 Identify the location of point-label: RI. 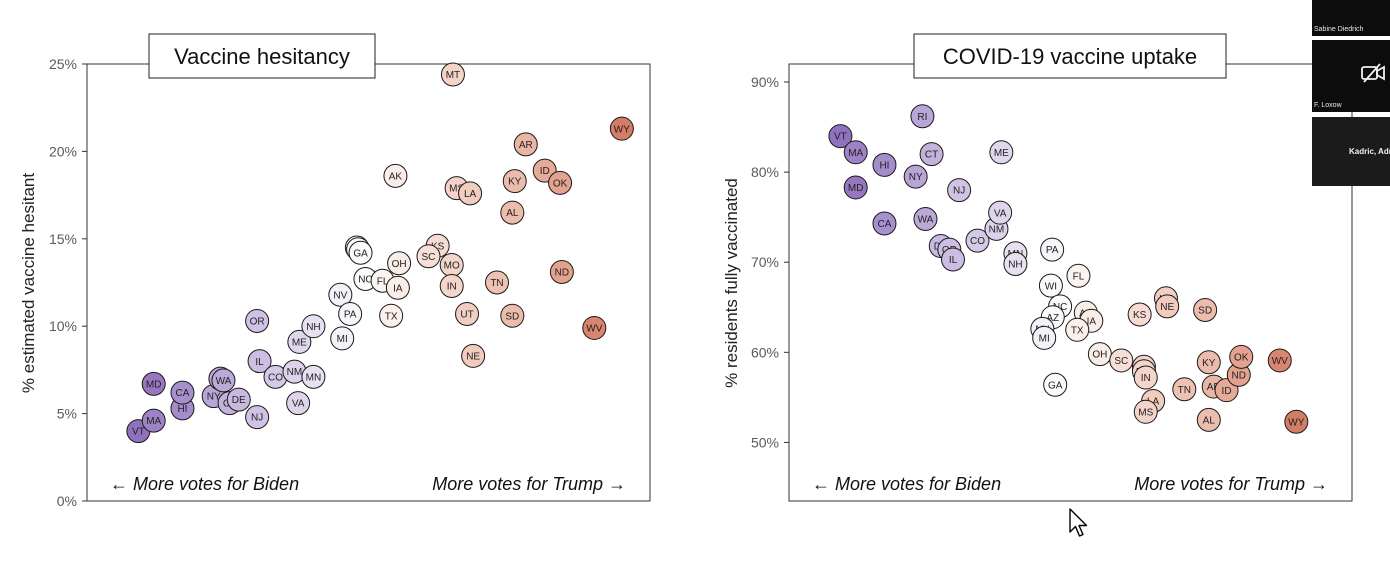
(922, 117).